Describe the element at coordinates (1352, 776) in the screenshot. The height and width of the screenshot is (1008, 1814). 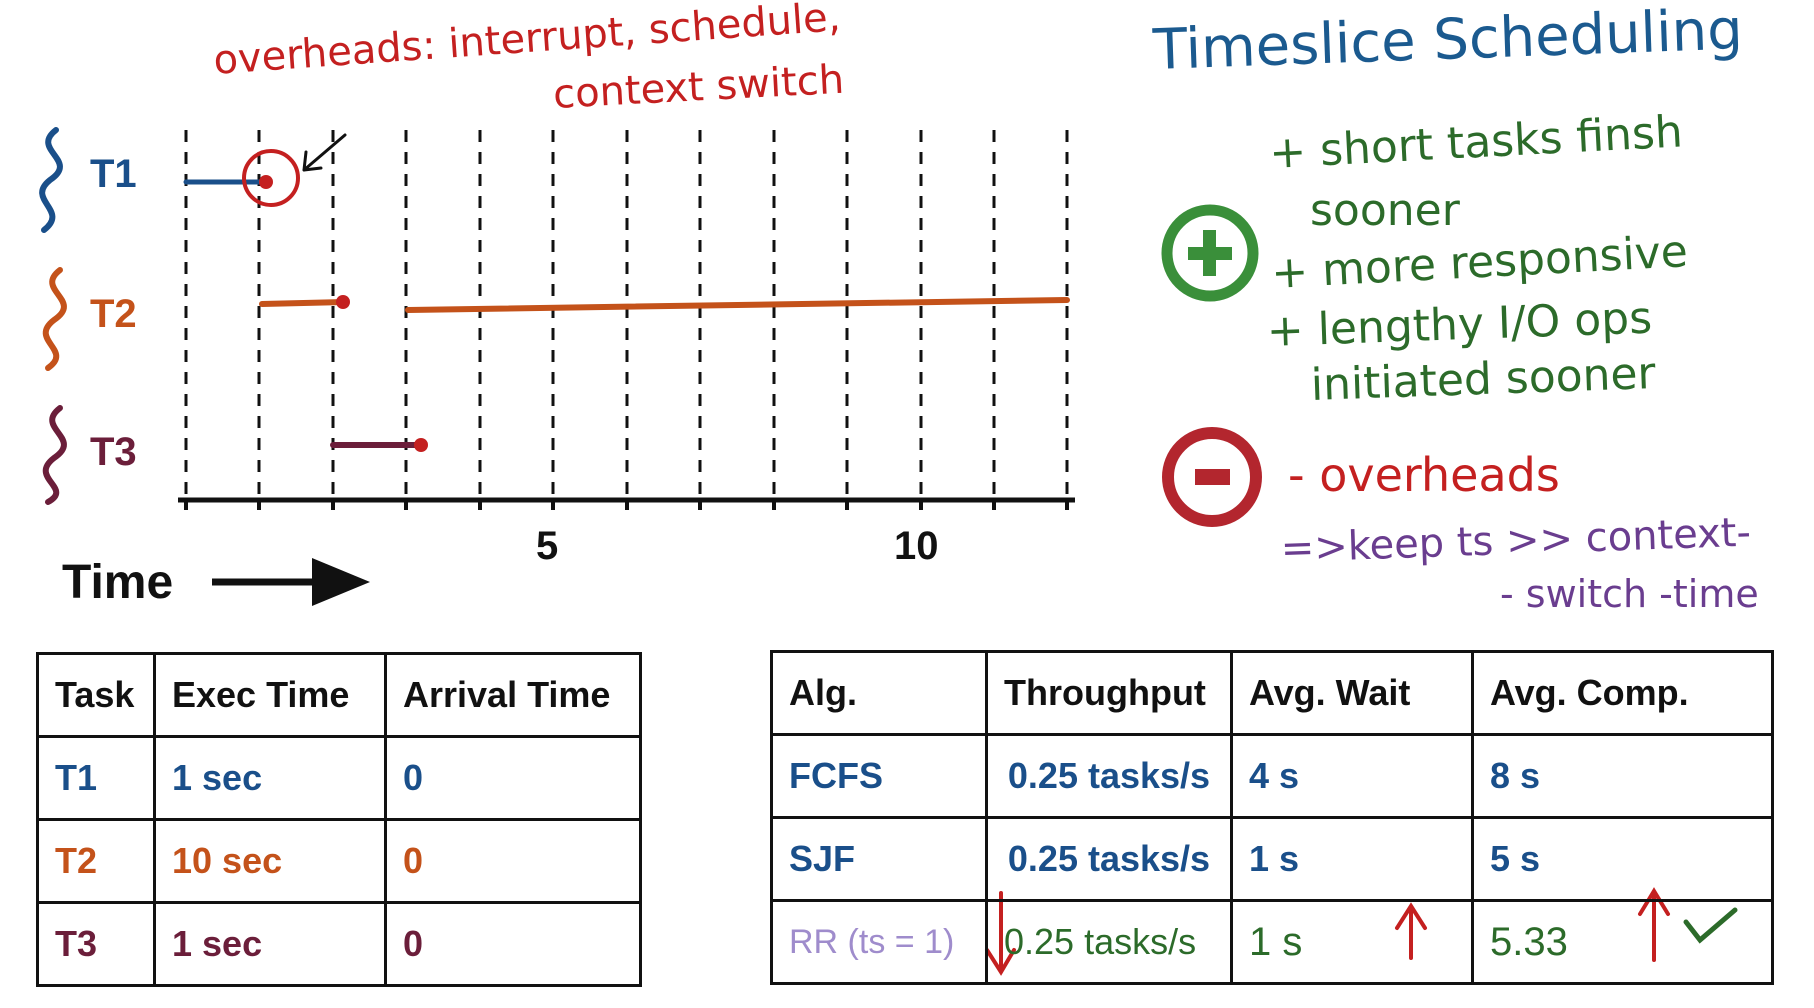
I see `cell-avg-wait: 4 s` at that location.